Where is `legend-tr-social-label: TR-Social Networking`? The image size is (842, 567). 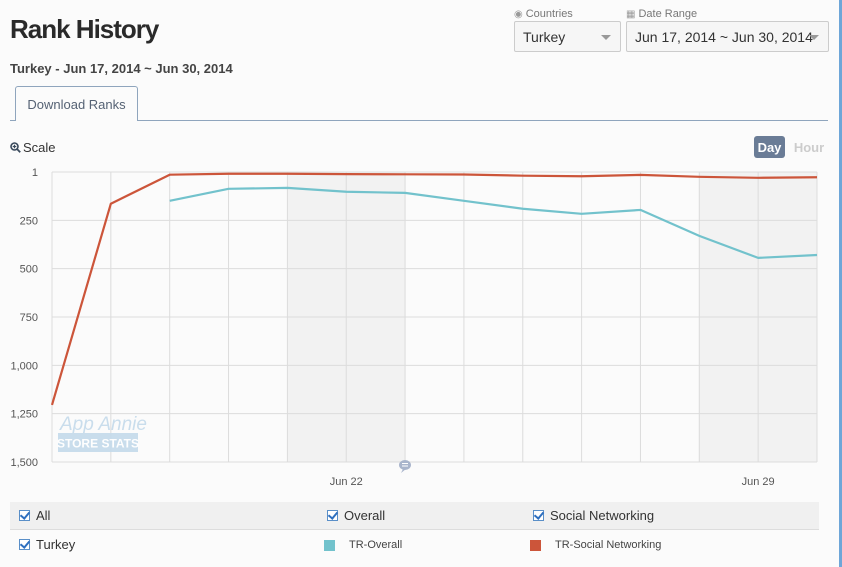 legend-tr-social-label: TR-Social Networking is located at coordinates (608, 545).